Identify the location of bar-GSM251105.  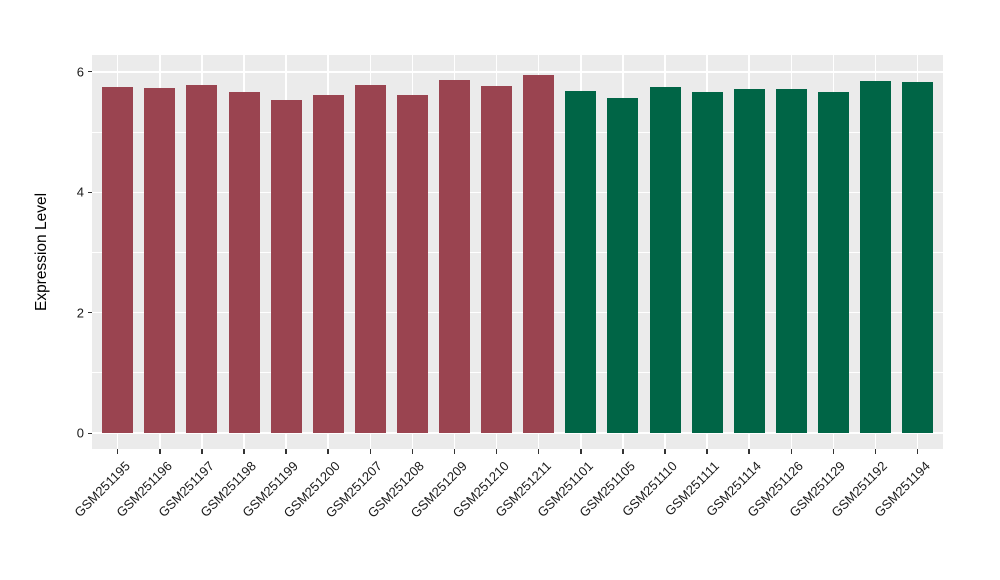
(623, 265).